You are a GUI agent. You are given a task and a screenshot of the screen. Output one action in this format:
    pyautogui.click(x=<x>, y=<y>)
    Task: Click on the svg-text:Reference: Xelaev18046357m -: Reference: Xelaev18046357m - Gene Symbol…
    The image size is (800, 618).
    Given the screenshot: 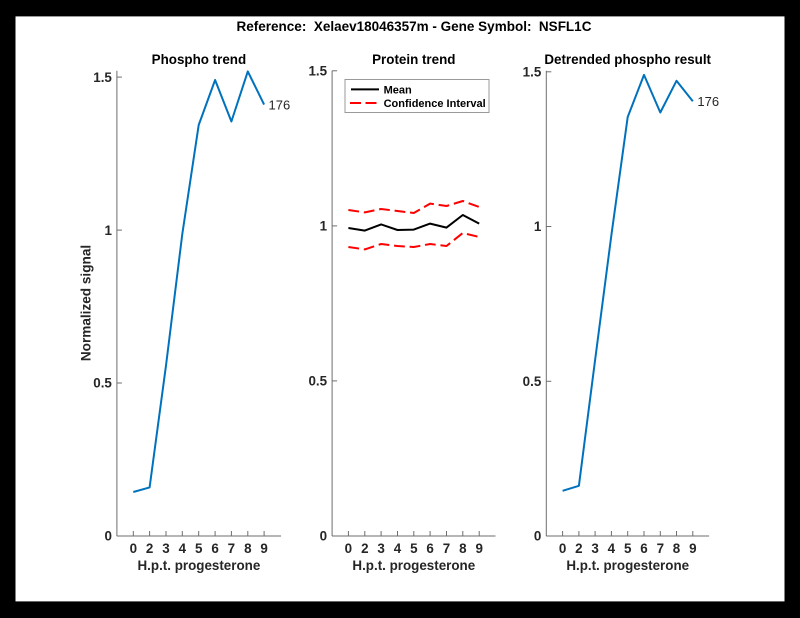 What is the action you would take?
    pyautogui.click(x=414, y=26)
    